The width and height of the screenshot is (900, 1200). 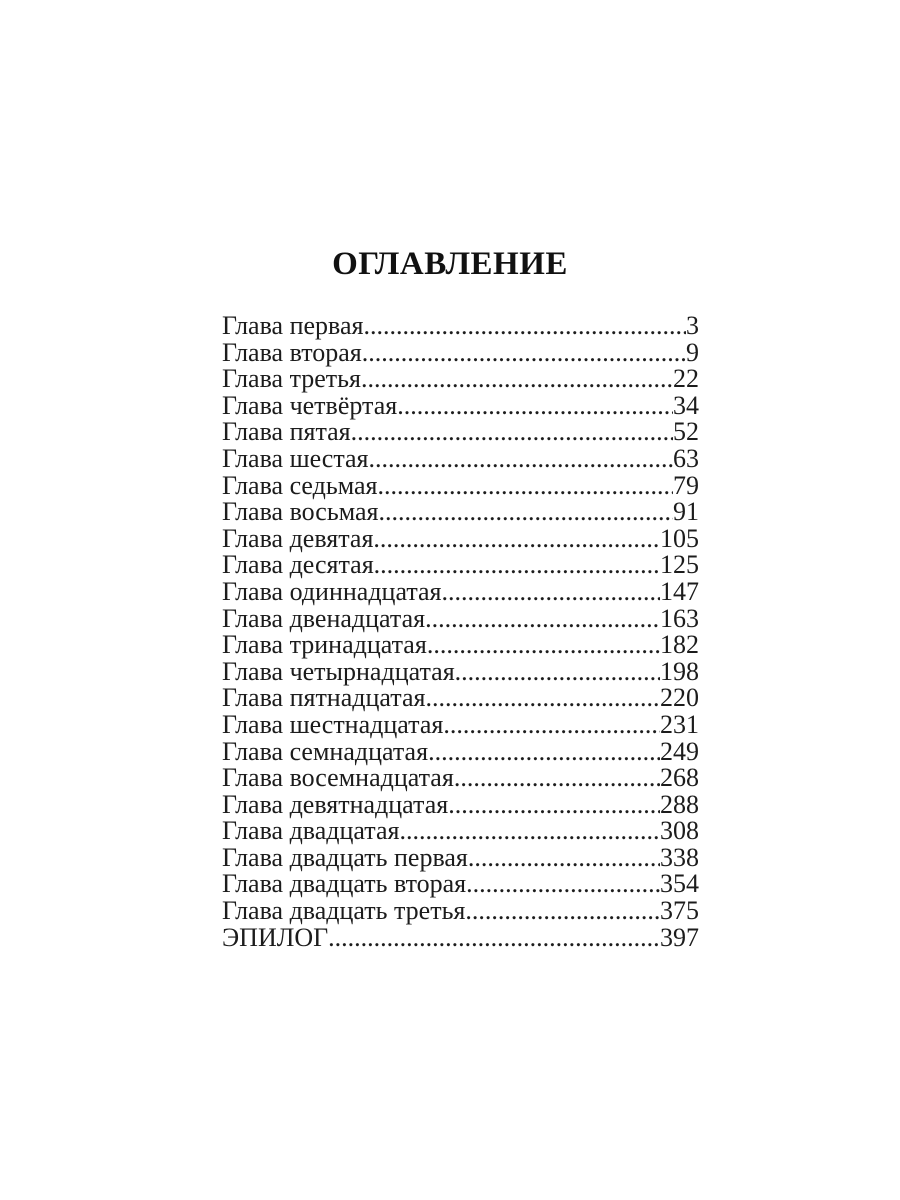 What do you see at coordinates (292, 352) in the screenshot?
I see `toc-entry-label: Глава вторая` at bounding box center [292, 352].